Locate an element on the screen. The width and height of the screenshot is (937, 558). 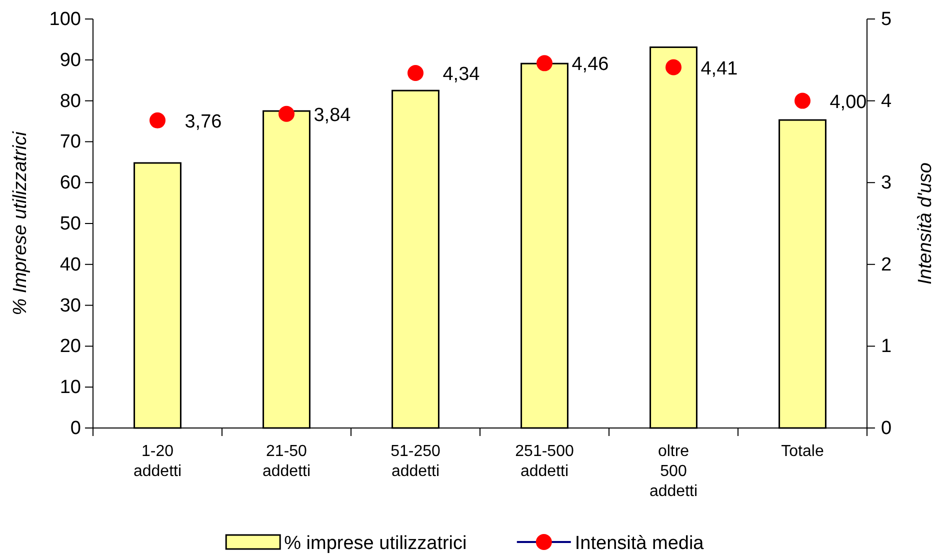
y-tick-label: 90 is located at coordinates (70, 60).